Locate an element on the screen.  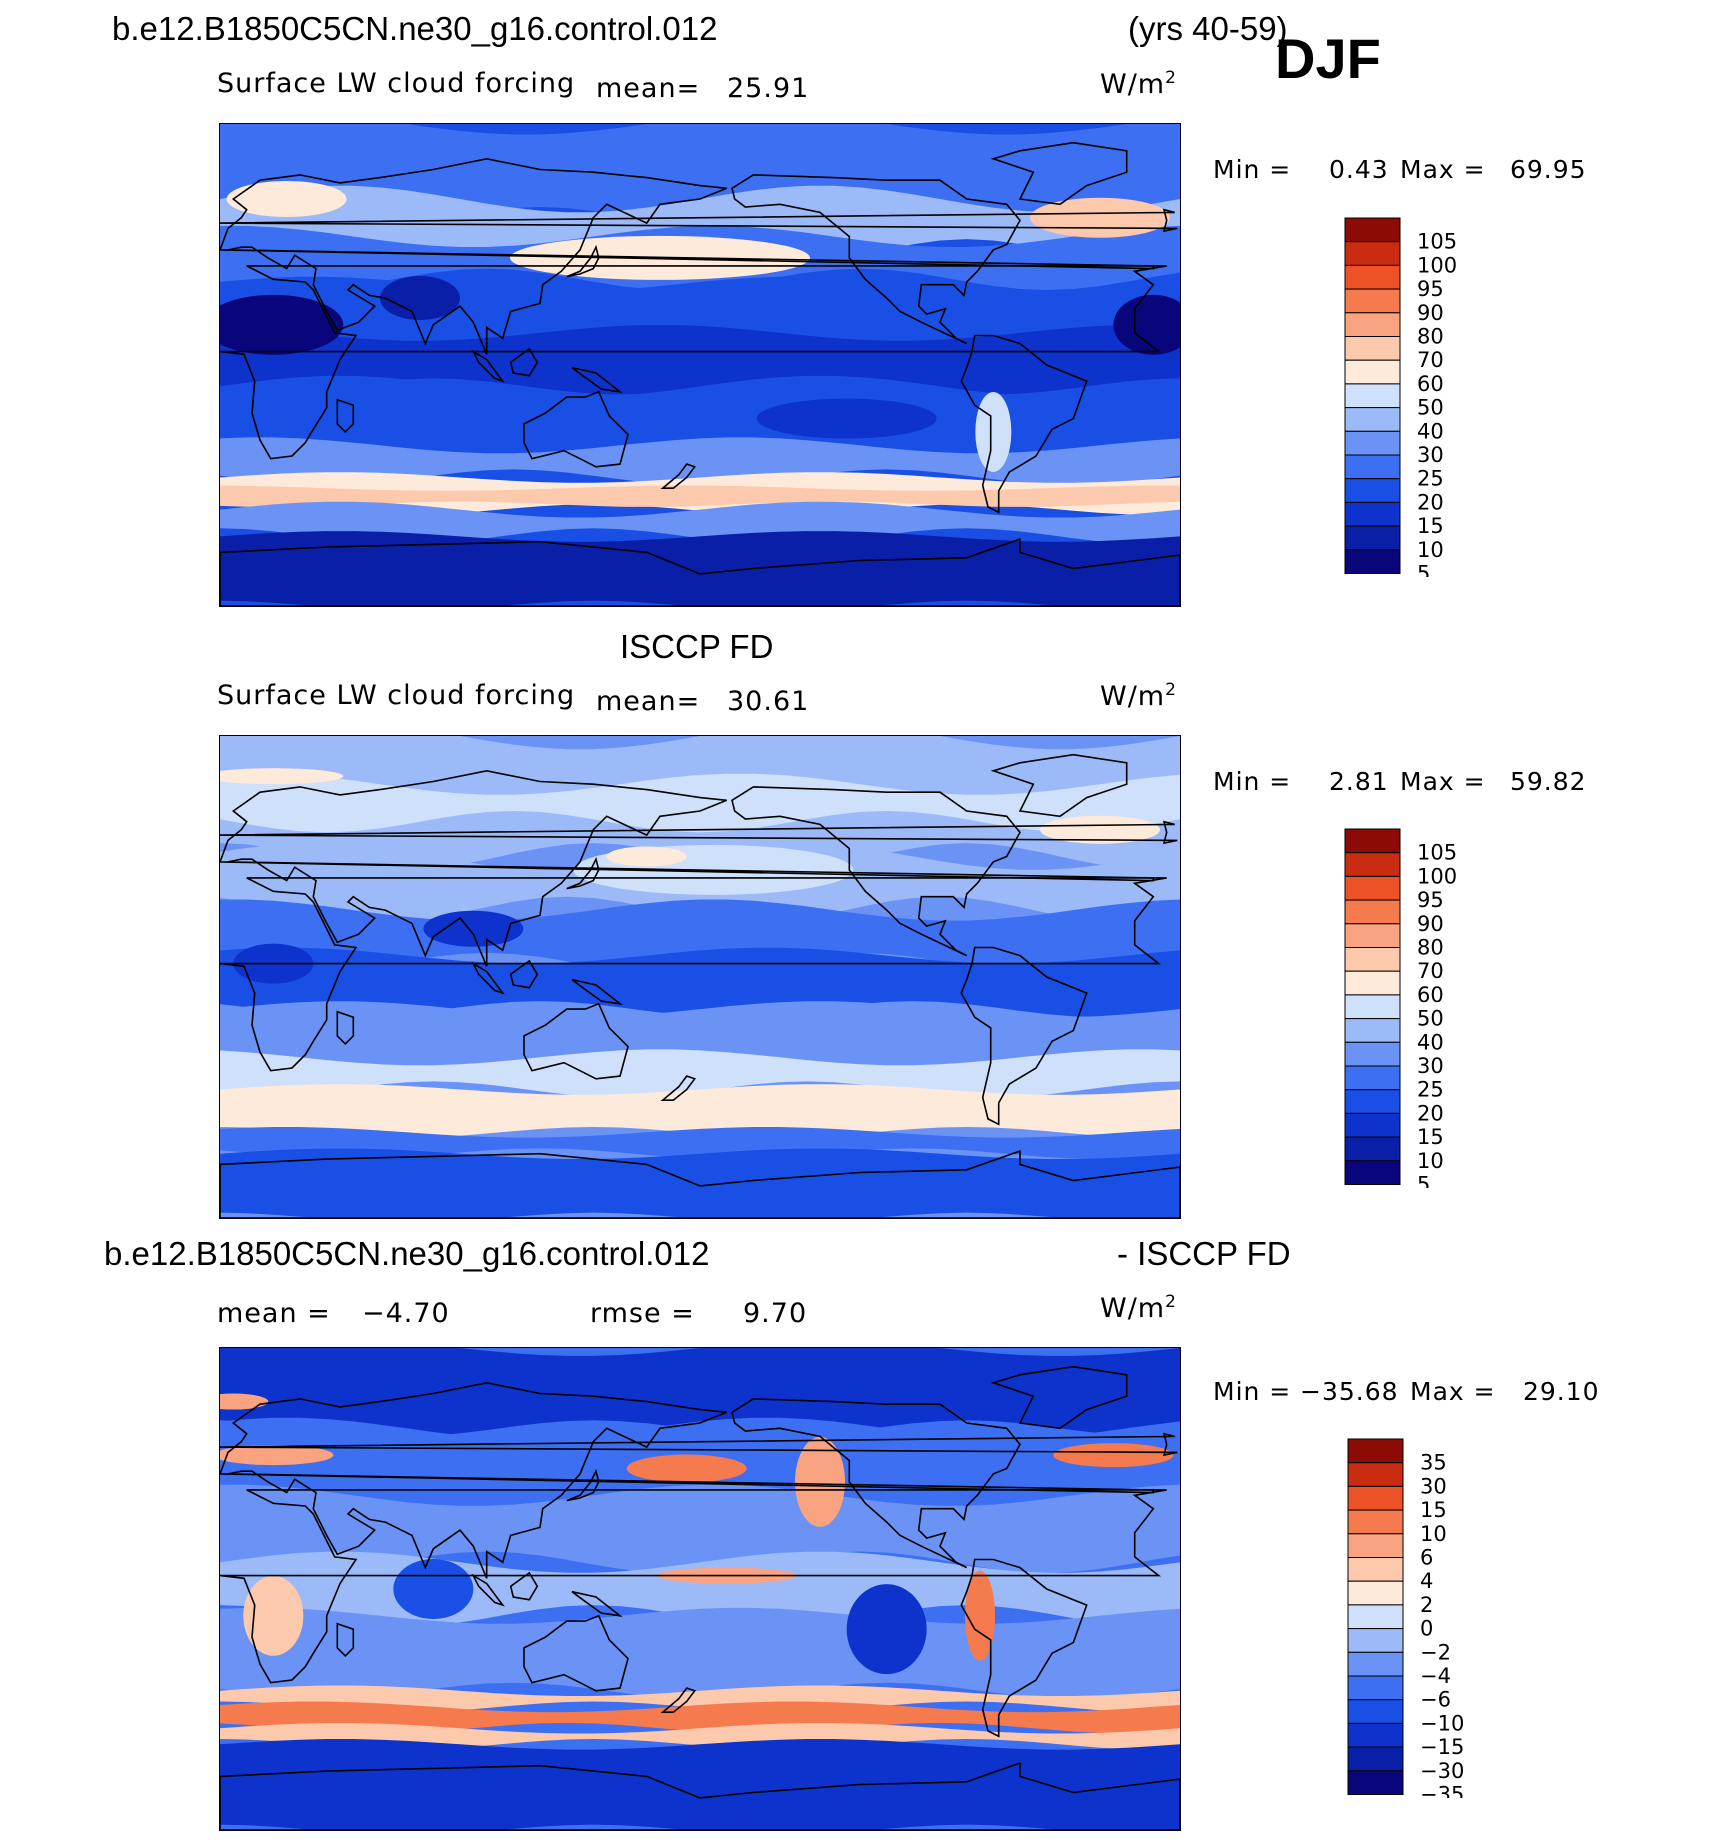
panel1-mean-label: mean= is located at coordinates (648, 88).